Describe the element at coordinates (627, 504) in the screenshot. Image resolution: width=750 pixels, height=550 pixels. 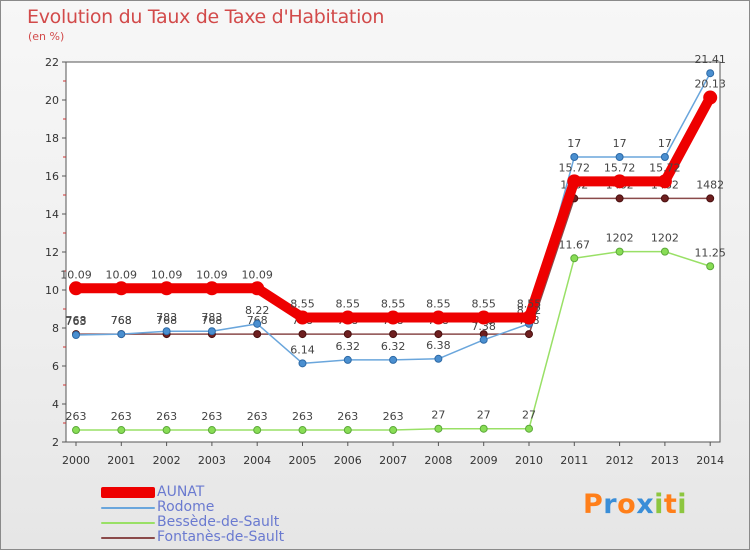
I see `logo-letter: o` at that location.